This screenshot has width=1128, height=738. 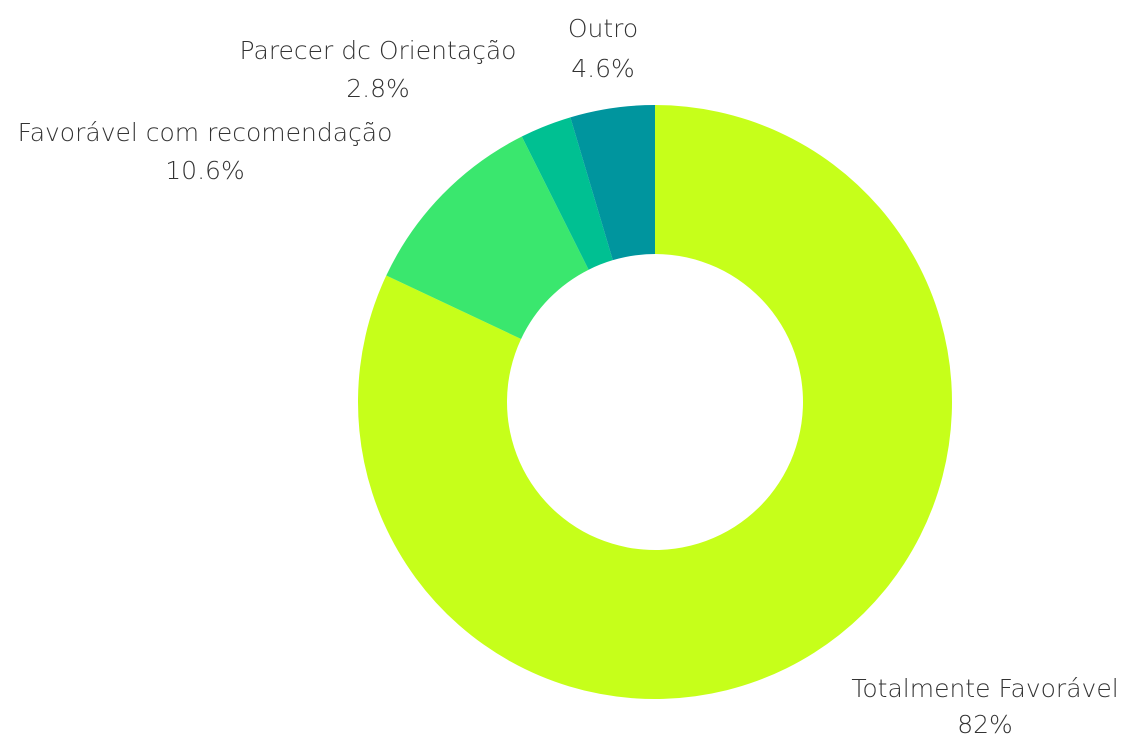 What do you see at coordinates (603, 68) in the screenshot?
I see `slice-value-label: 4.6%` at bounding box center [603, 68].